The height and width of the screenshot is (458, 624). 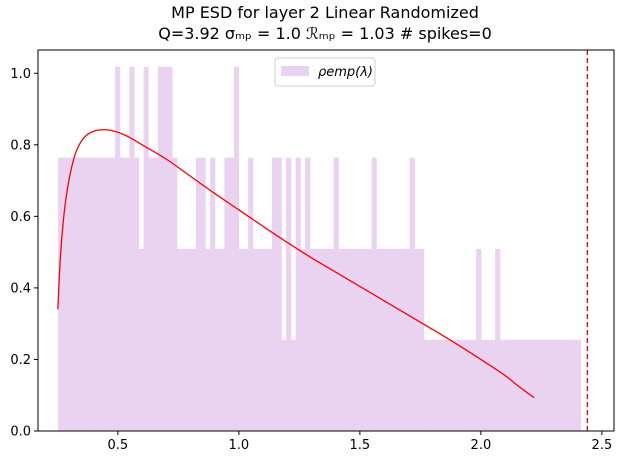 I want to click on x-tick-label: 2.0, so click(x=481, y=445).